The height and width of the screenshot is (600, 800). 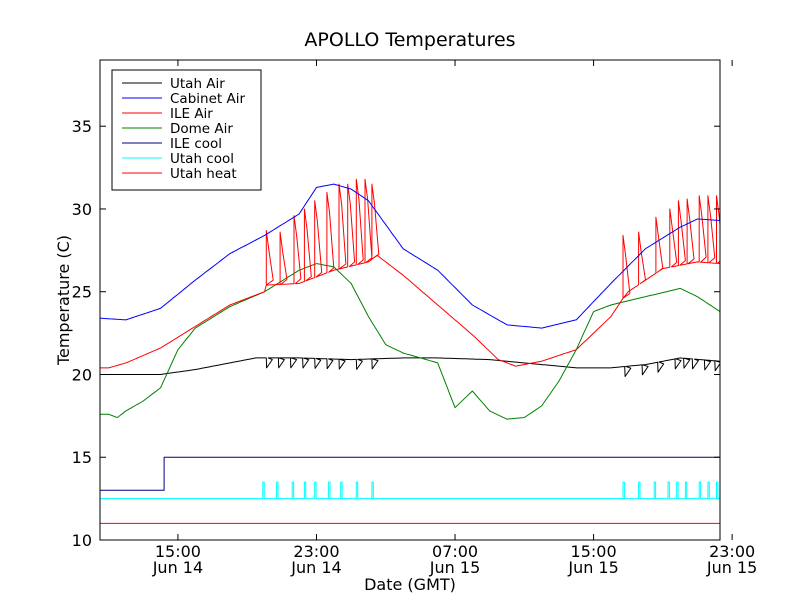 What do you see at coordinates (410, 367) in the screenshot?
I see `series-line-utah-air` at bounding box center [410, 367].